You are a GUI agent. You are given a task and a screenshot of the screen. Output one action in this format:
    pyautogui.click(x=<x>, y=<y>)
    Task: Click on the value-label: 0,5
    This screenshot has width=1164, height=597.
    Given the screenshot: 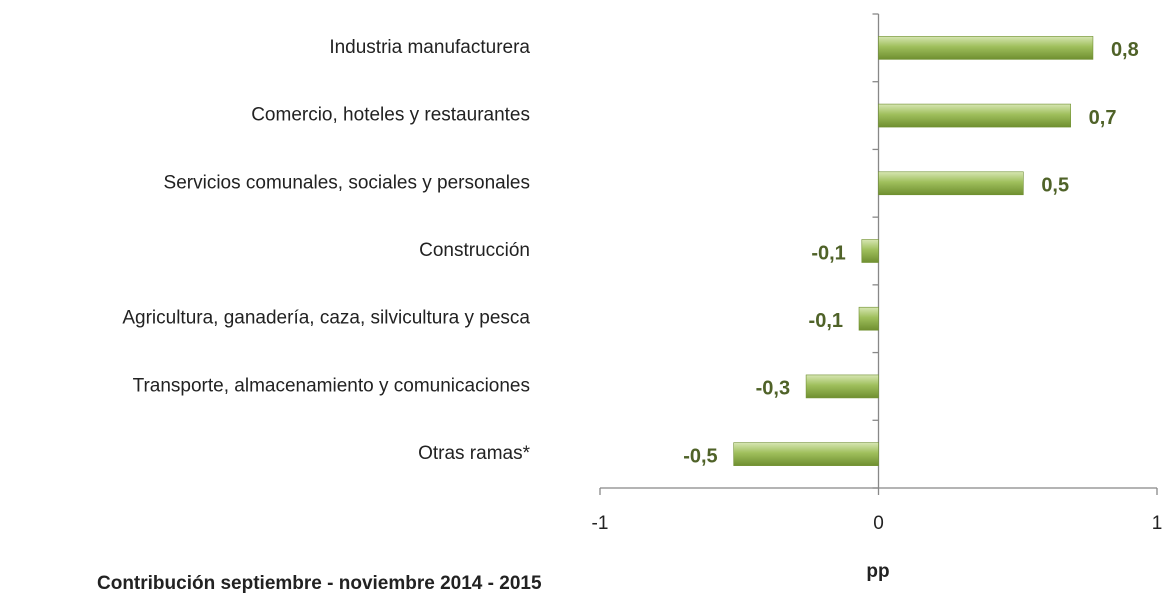 What is the action you would take?
    pyautogui.click(x=1055, y=186)
    